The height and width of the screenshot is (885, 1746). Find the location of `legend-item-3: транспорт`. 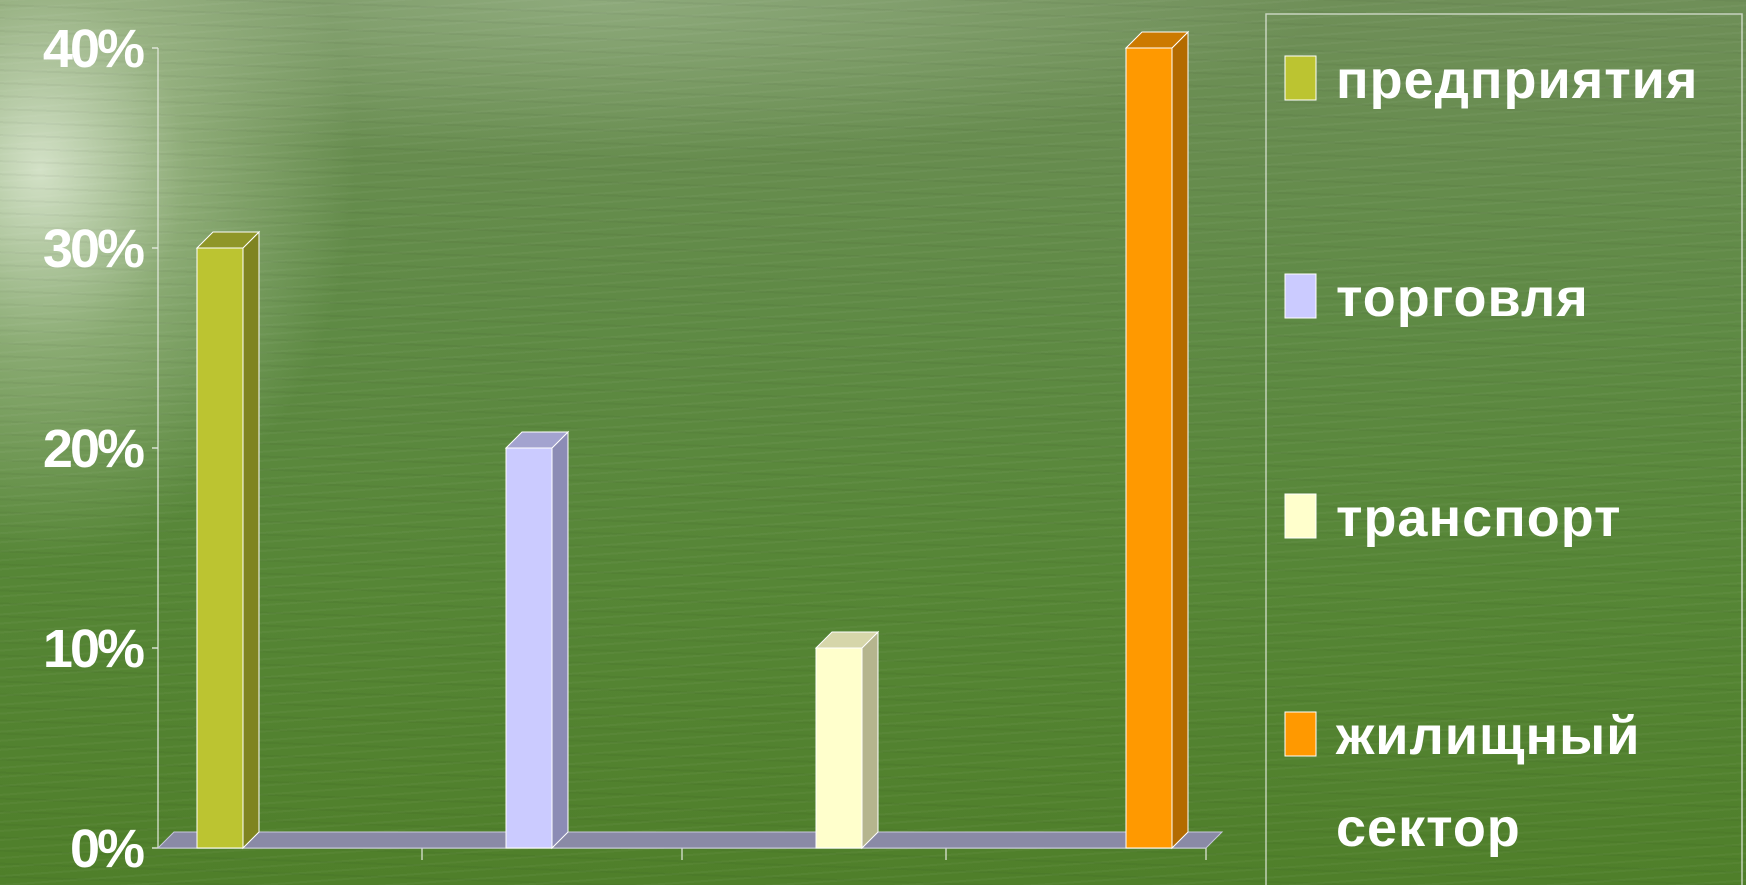

legend-item-3: транспорт is located at coordinates (1452, 518).